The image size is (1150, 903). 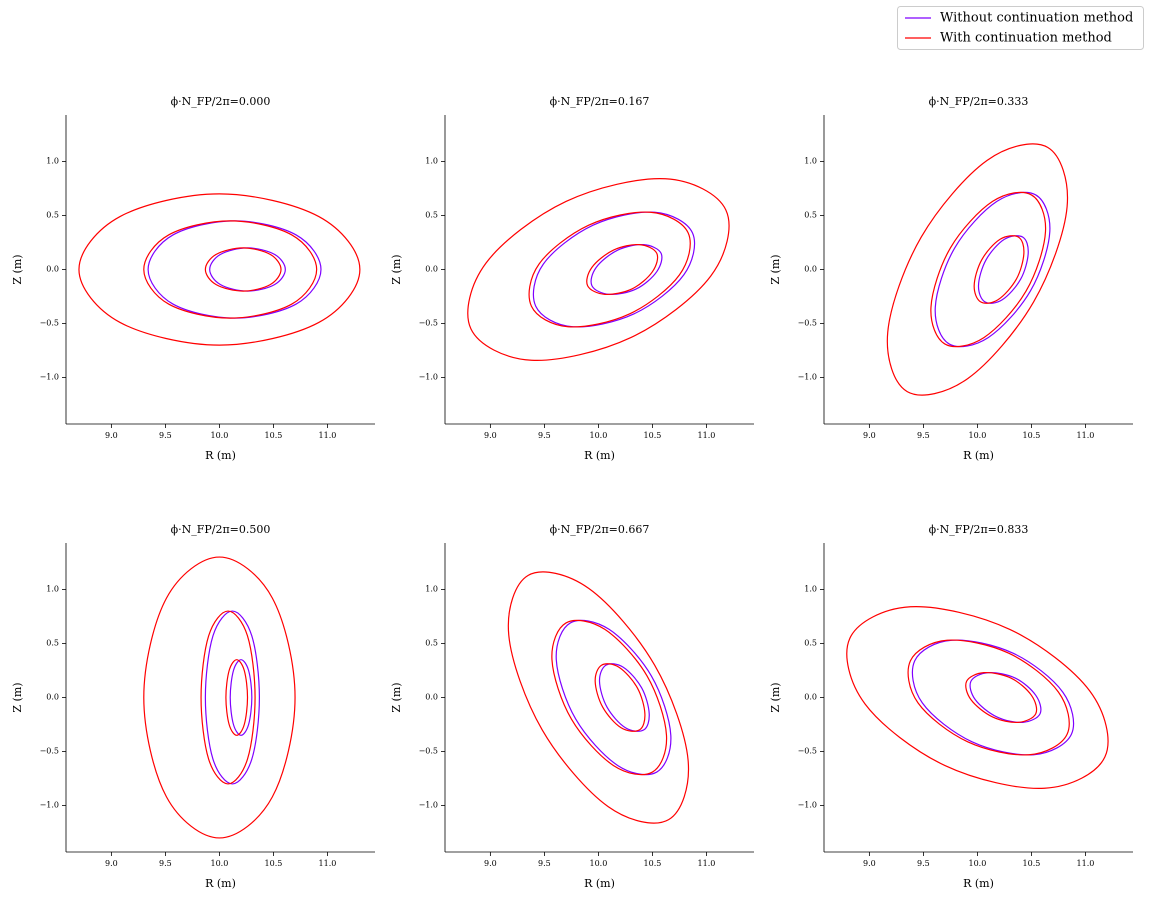 I want to click on subplot-title: ϕ·N_FP/2π=0.167, so click(x=600, y=101).